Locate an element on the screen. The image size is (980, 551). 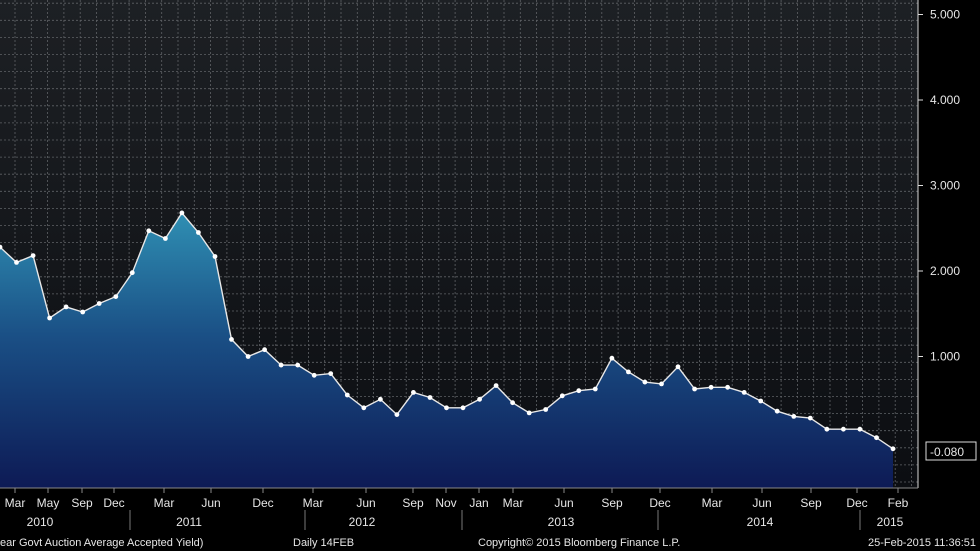
last-value-box is located at coordinates (951, 451).